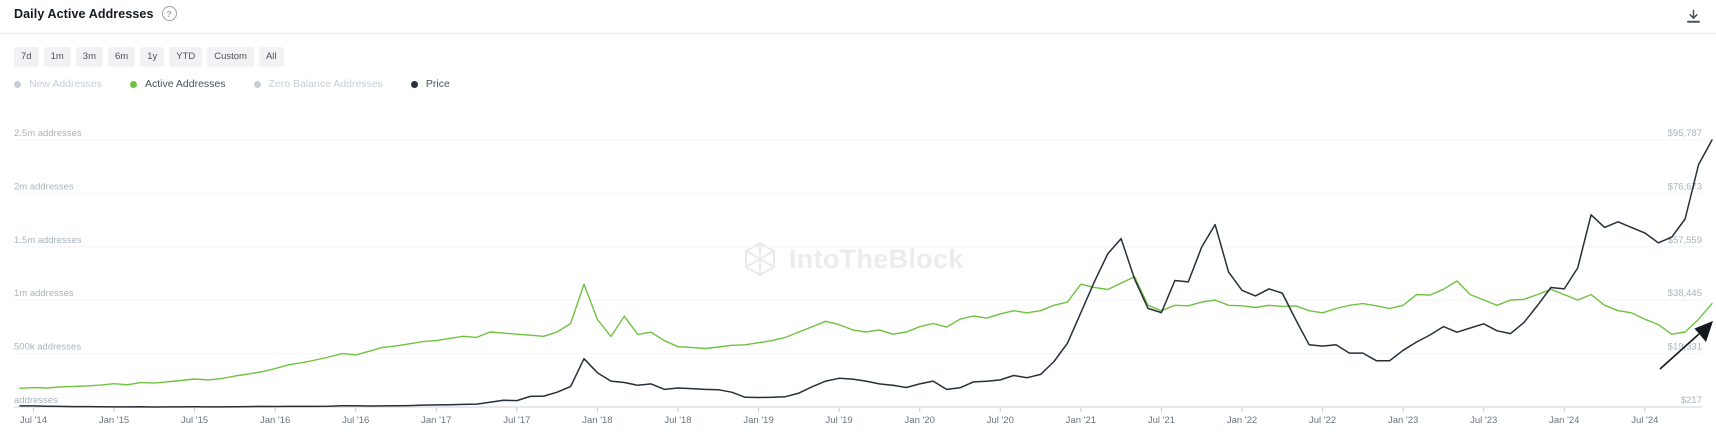  Describe the element at coordinates (1703, 331) in the screenshot. I see `arrow-annotation-head-icon` at that location.